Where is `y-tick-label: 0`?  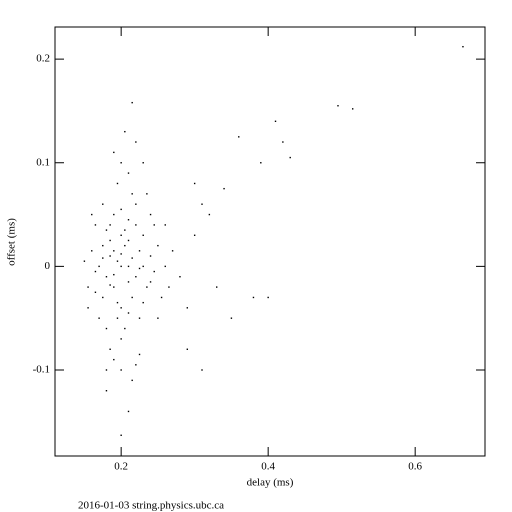 y-tick-label: 0 is located at coordinates (48, 266).